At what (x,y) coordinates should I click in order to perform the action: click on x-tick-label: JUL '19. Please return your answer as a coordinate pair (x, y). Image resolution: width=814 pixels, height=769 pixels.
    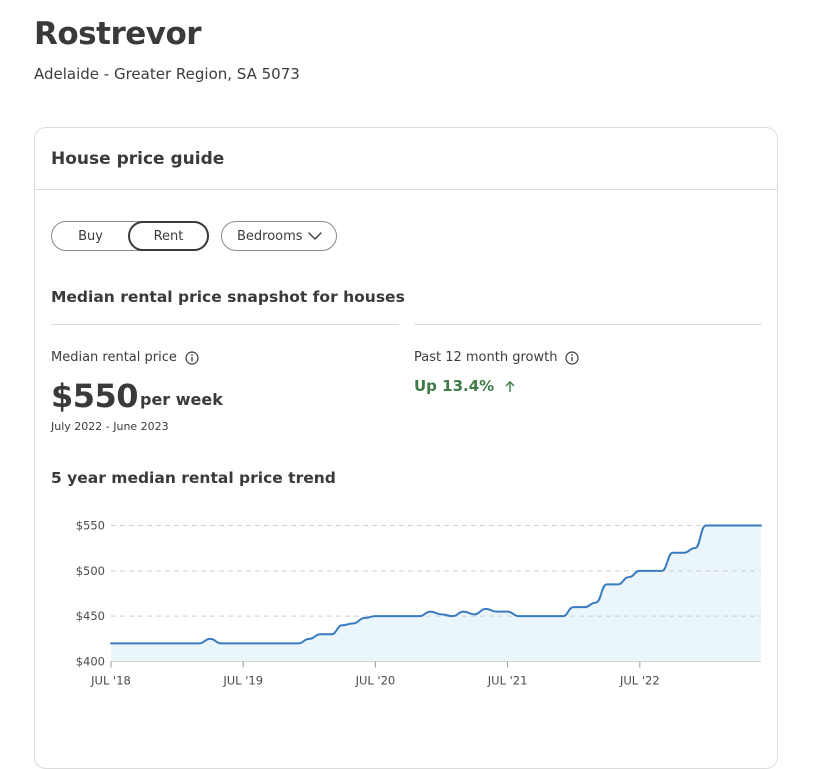
    Looking at the image, I should click on (242, 681).